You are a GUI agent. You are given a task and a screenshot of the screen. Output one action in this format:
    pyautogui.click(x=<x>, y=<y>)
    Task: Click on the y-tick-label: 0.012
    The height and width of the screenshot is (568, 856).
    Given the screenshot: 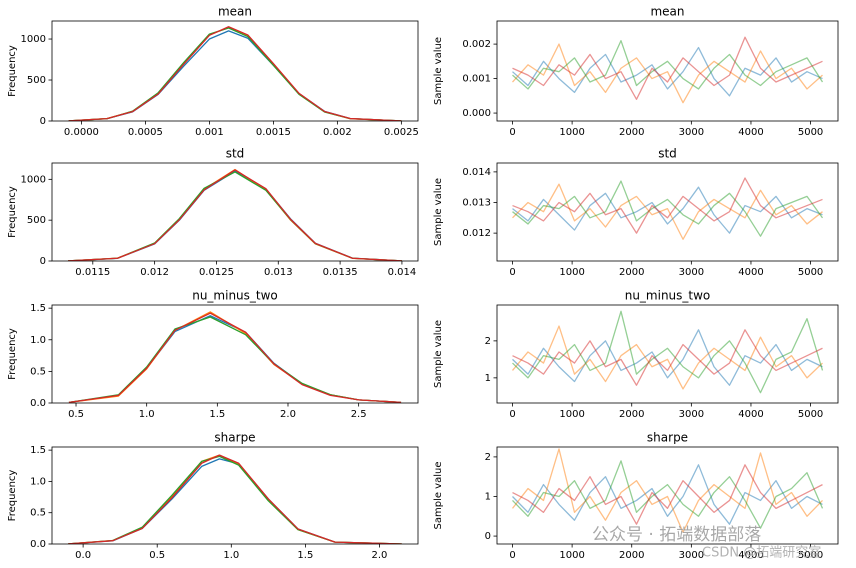 What is the action you would take?
    pyautogui.click(x=476, y=233)
    